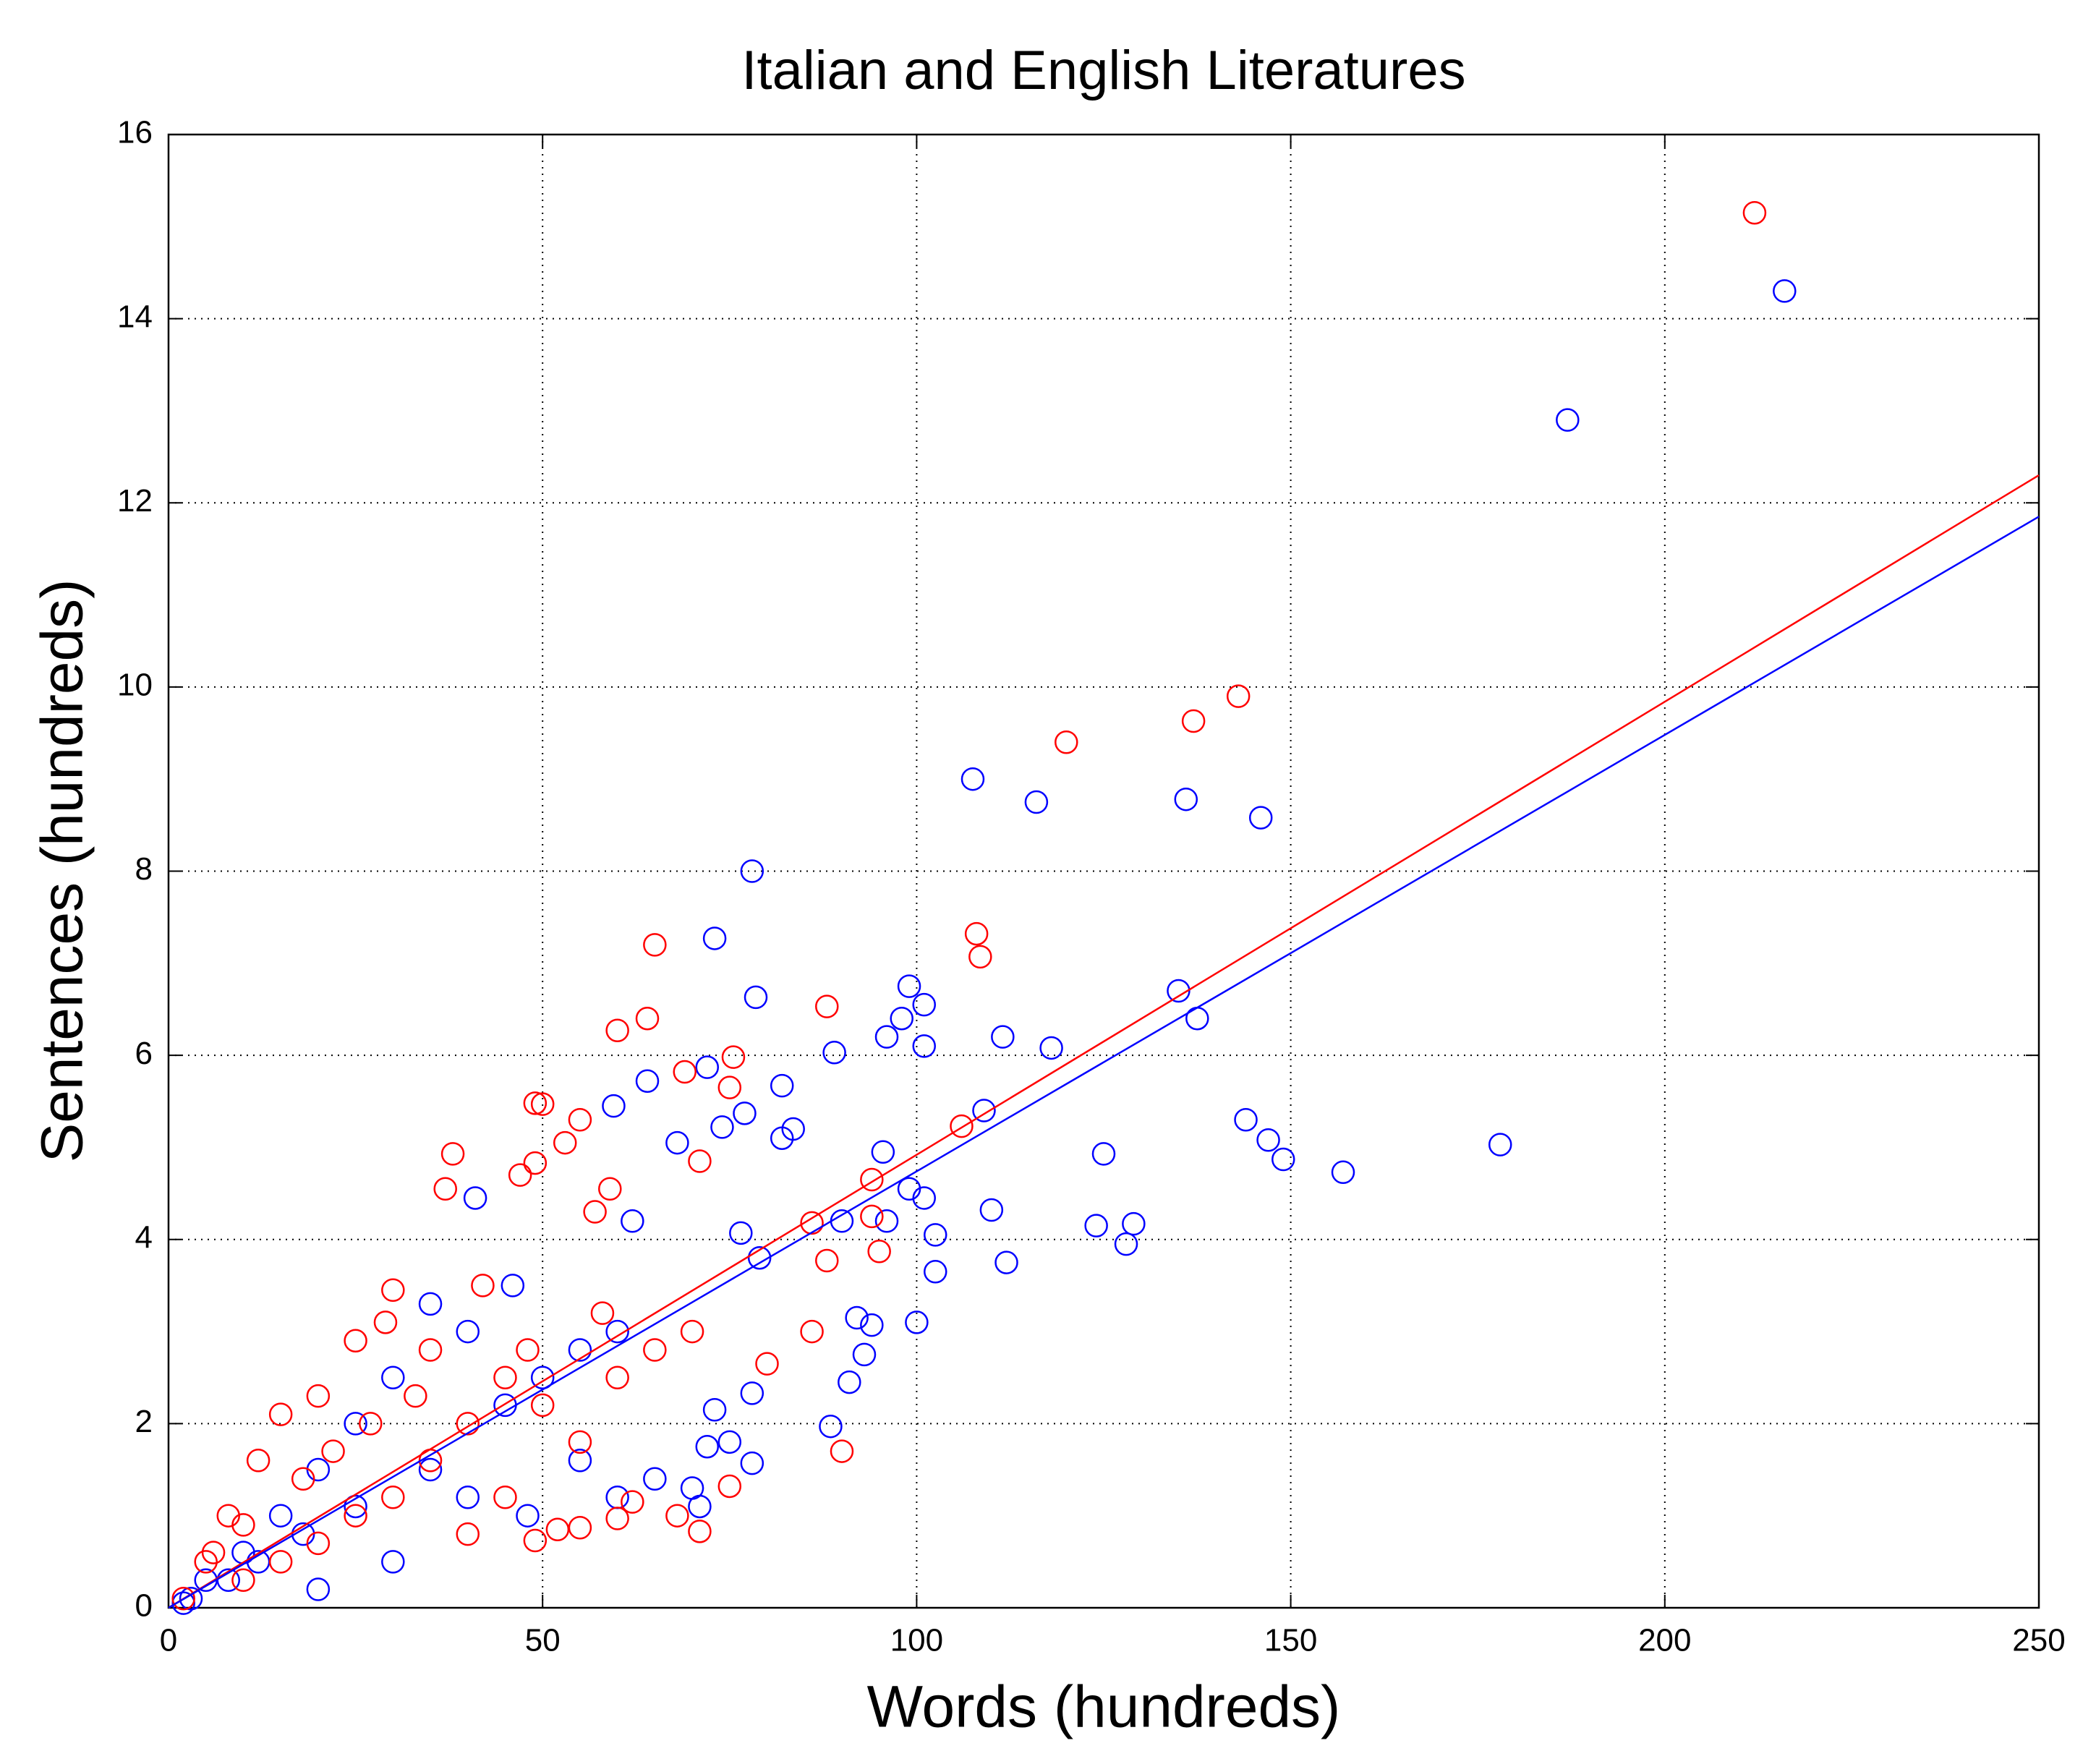 This screenshot has height=1764, width=2083. Describe the element at coordinates (135, 316) in the screenshot. I see `y-tick-label: 14` at that location.